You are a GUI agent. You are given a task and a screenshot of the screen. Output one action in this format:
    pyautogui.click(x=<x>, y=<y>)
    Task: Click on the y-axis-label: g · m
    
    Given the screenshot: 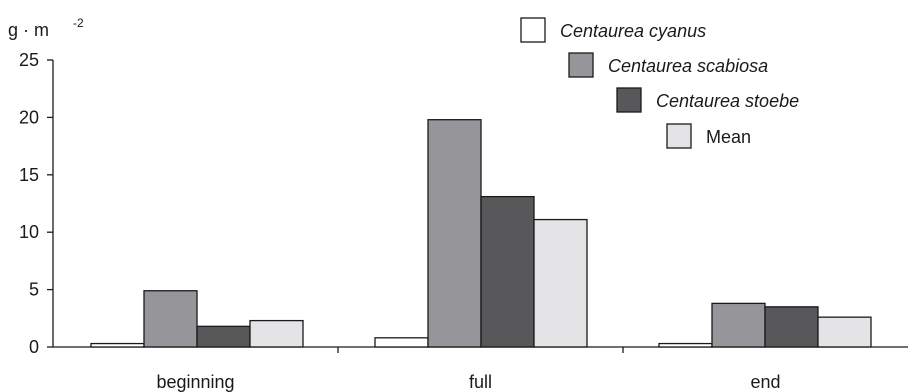 What is the action you would take?
    pyautogui.click(x=28, y=30)
    